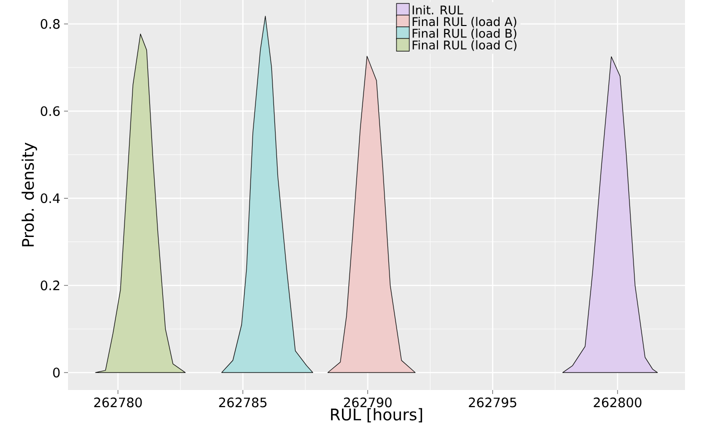  What do you see at coordinates (30, 194) in the screenshot?
I see `y-axis-title: Prob. density` at bounding box center [30, 194].